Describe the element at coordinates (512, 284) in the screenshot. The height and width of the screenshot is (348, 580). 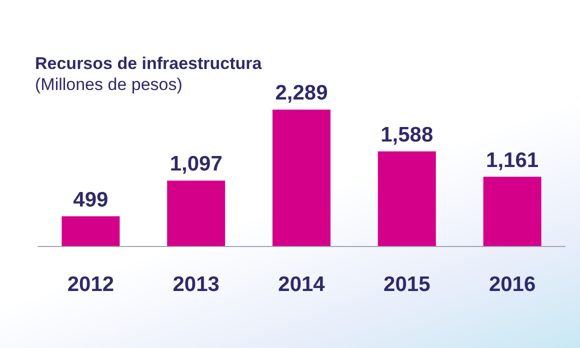
I see `x-tick-label: 2016` at that location.